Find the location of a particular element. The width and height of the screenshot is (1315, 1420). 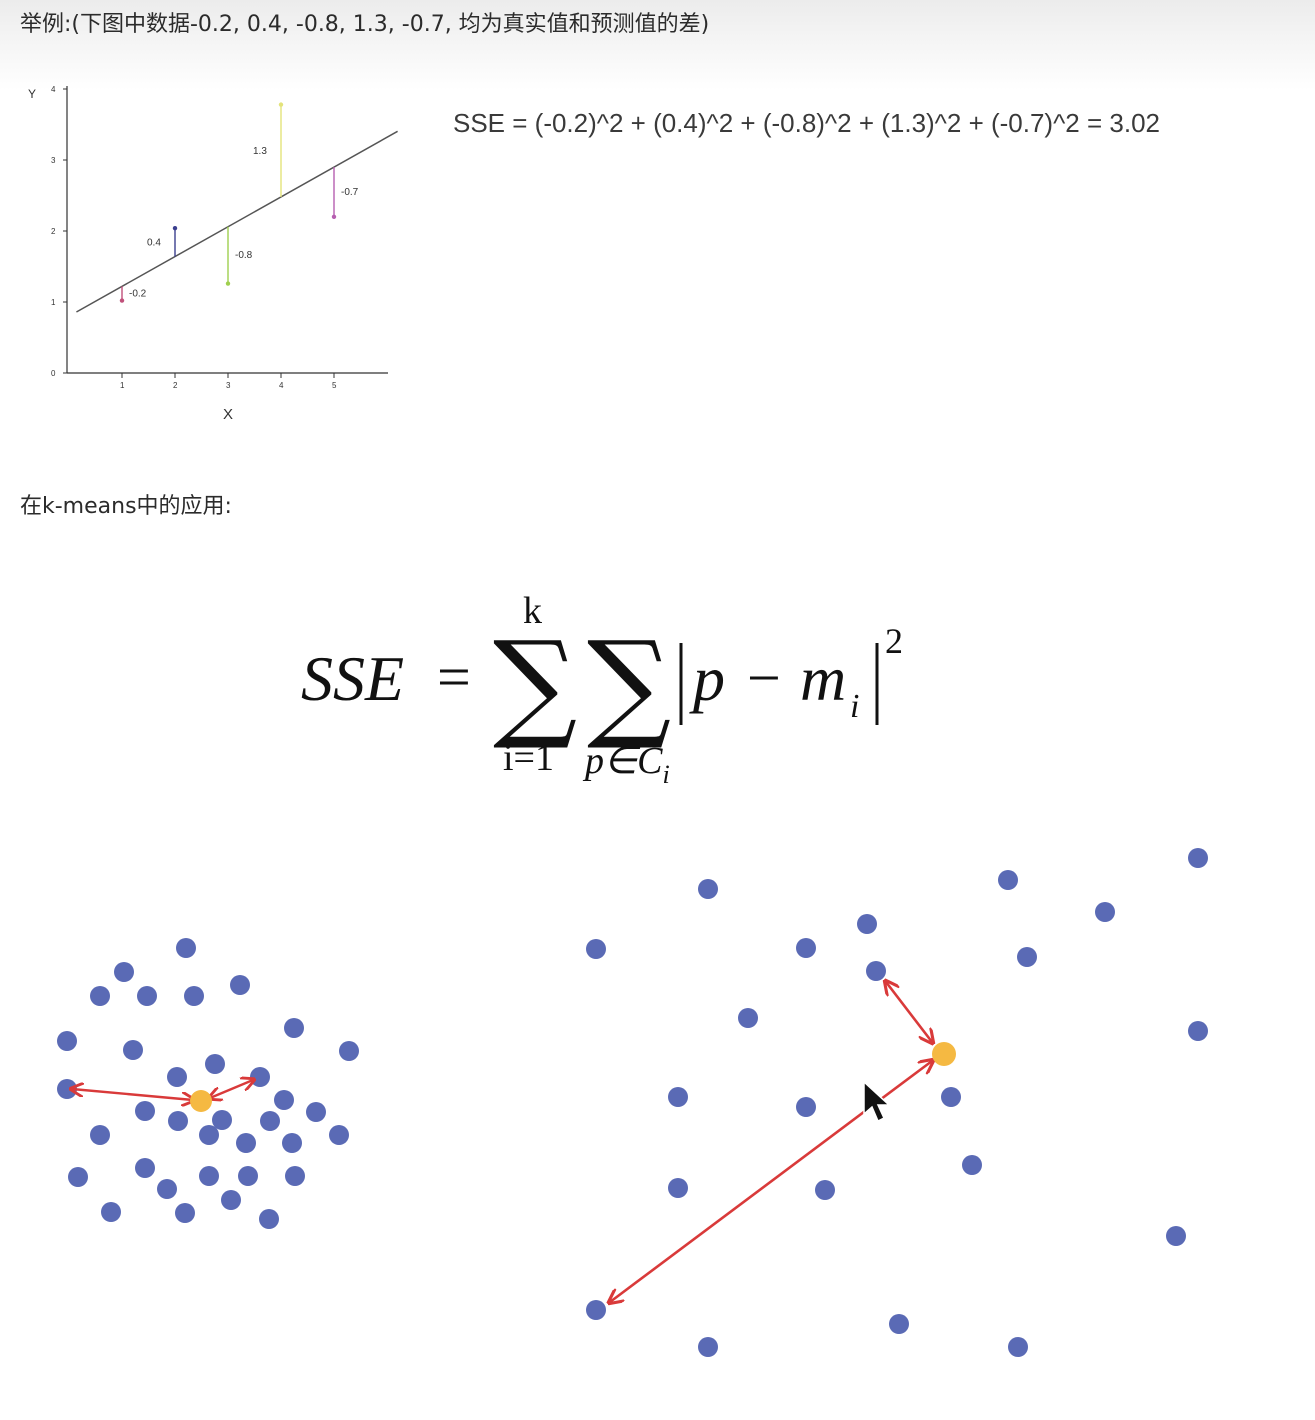

regression-residual-chart: Y X 0 1 2 3 4 1 2 3 4 5 -0.2 0.4 -0.8 1.3 -0.7 is located at coordinates (213, 254).